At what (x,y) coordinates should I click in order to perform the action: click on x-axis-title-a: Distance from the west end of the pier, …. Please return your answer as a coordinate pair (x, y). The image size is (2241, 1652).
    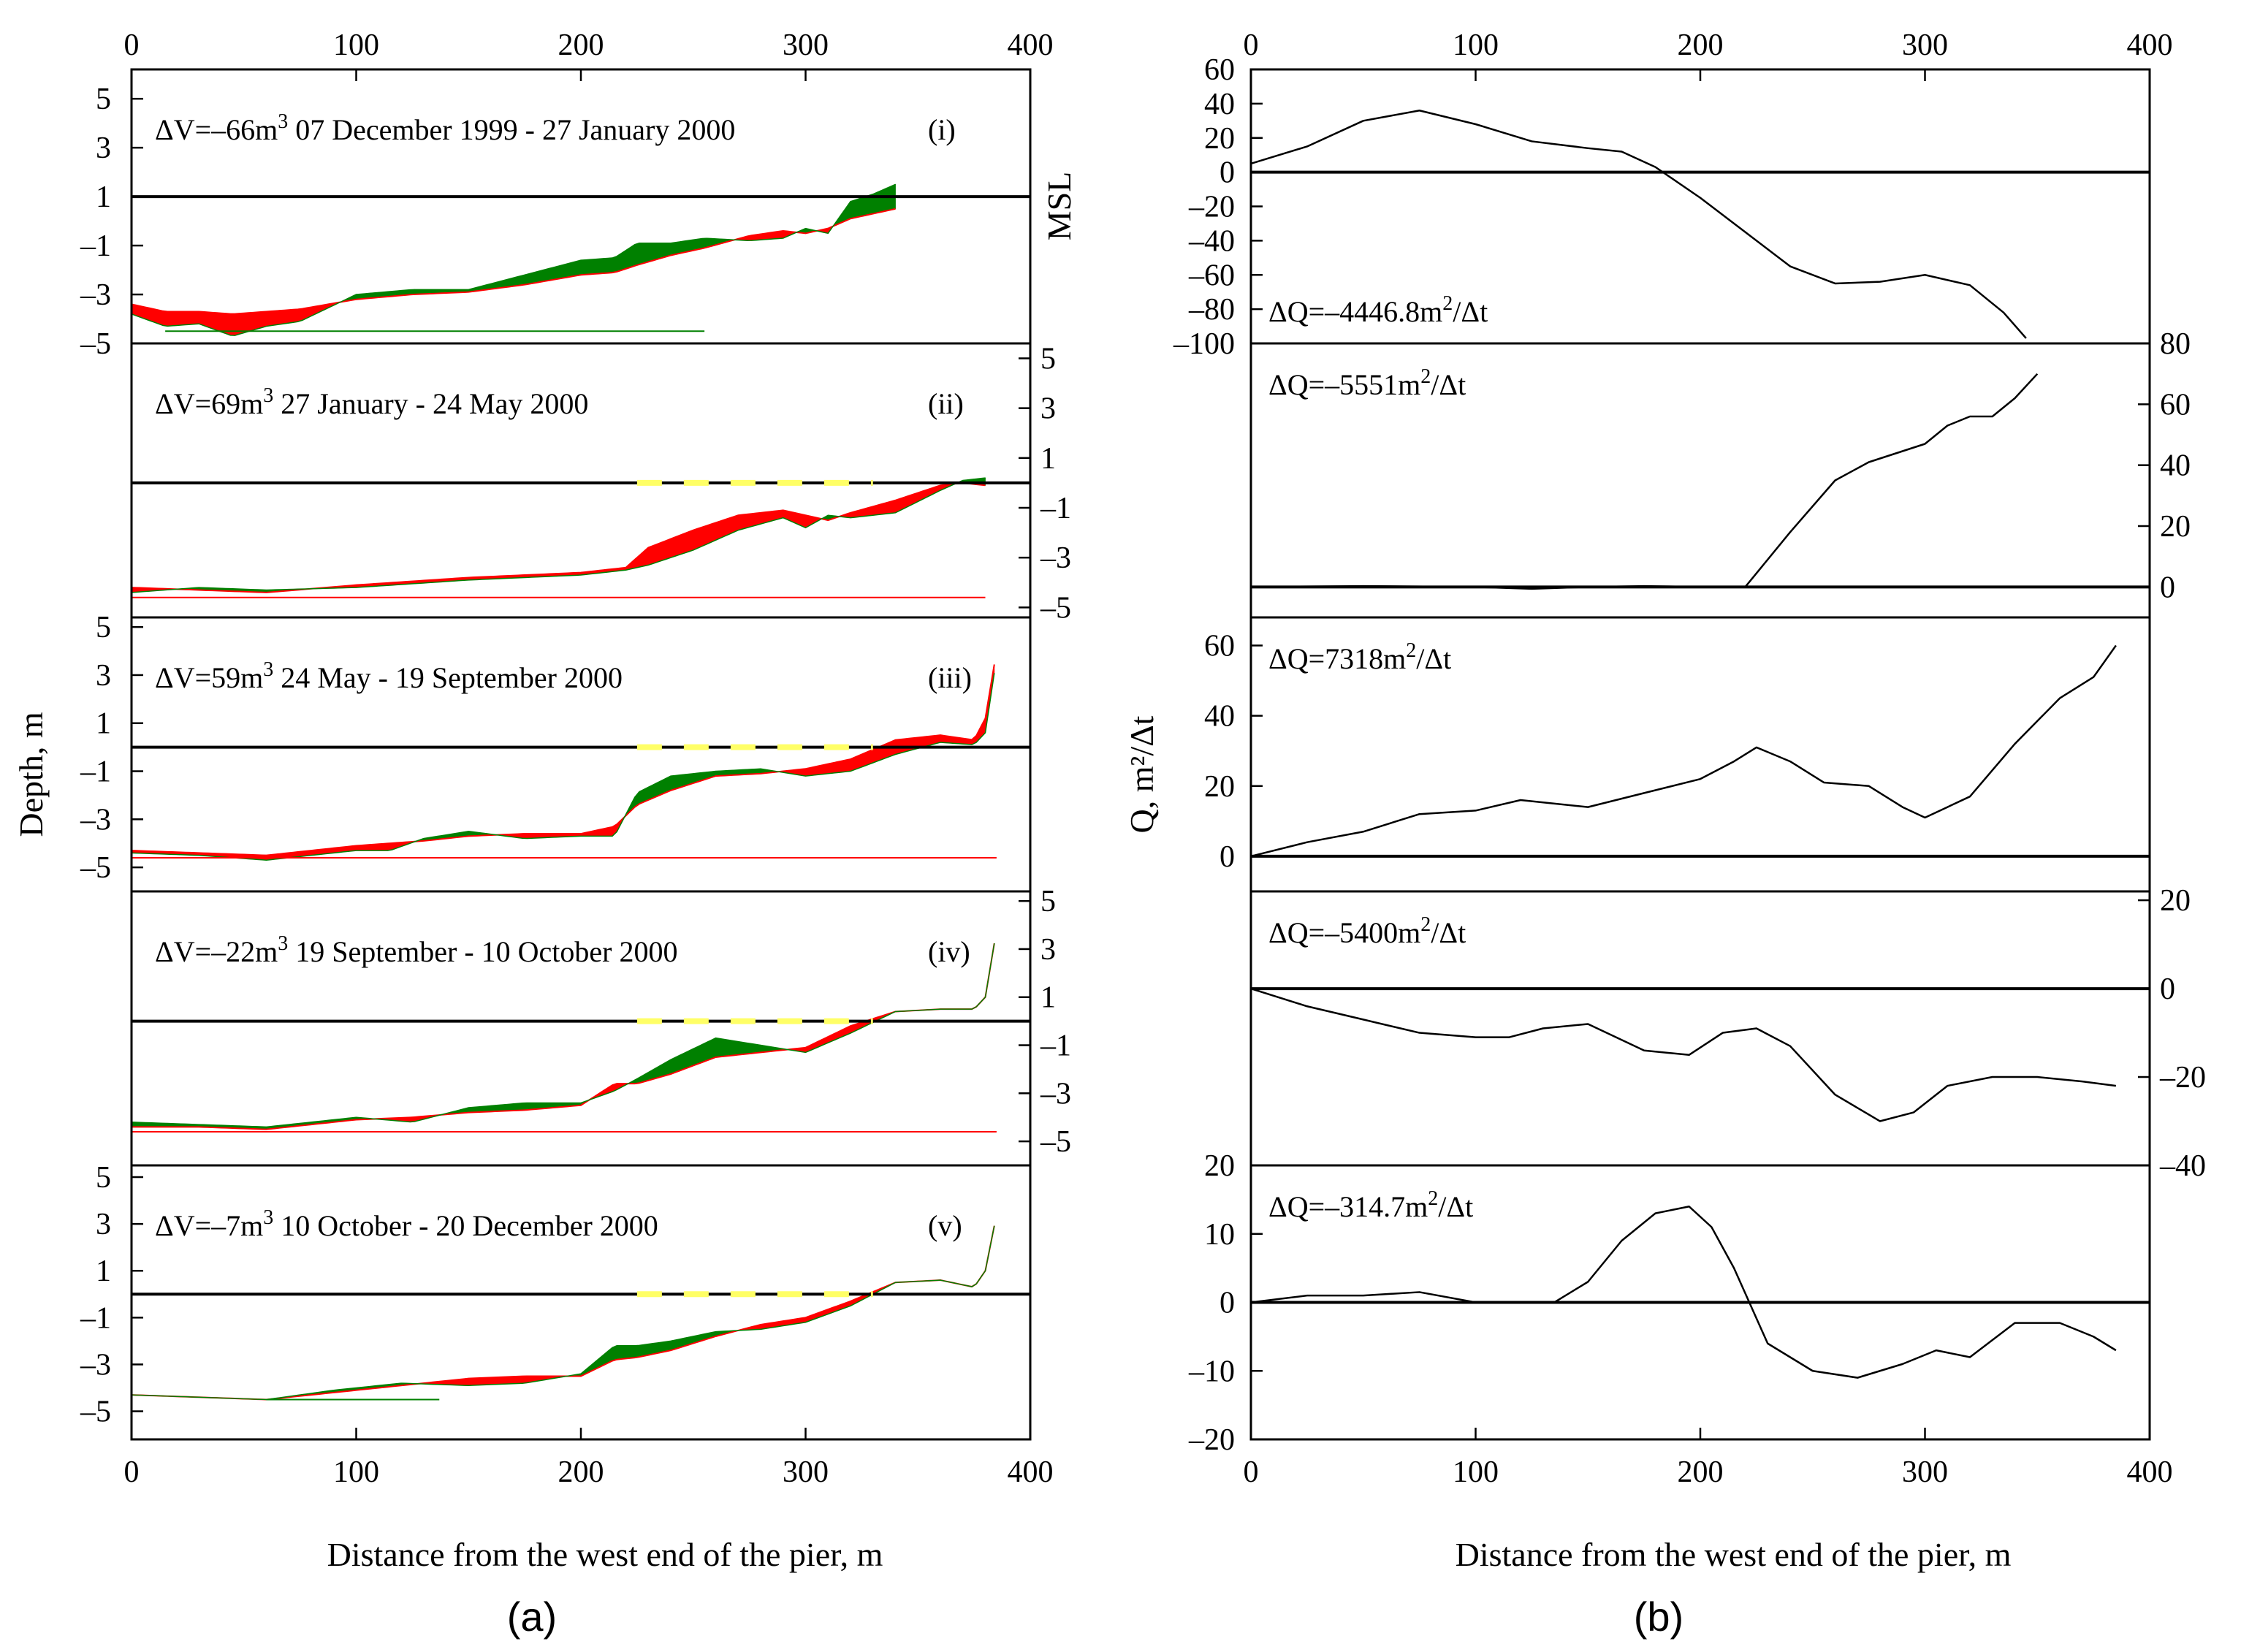
    Looking at the image, I should click on (605, 1554).